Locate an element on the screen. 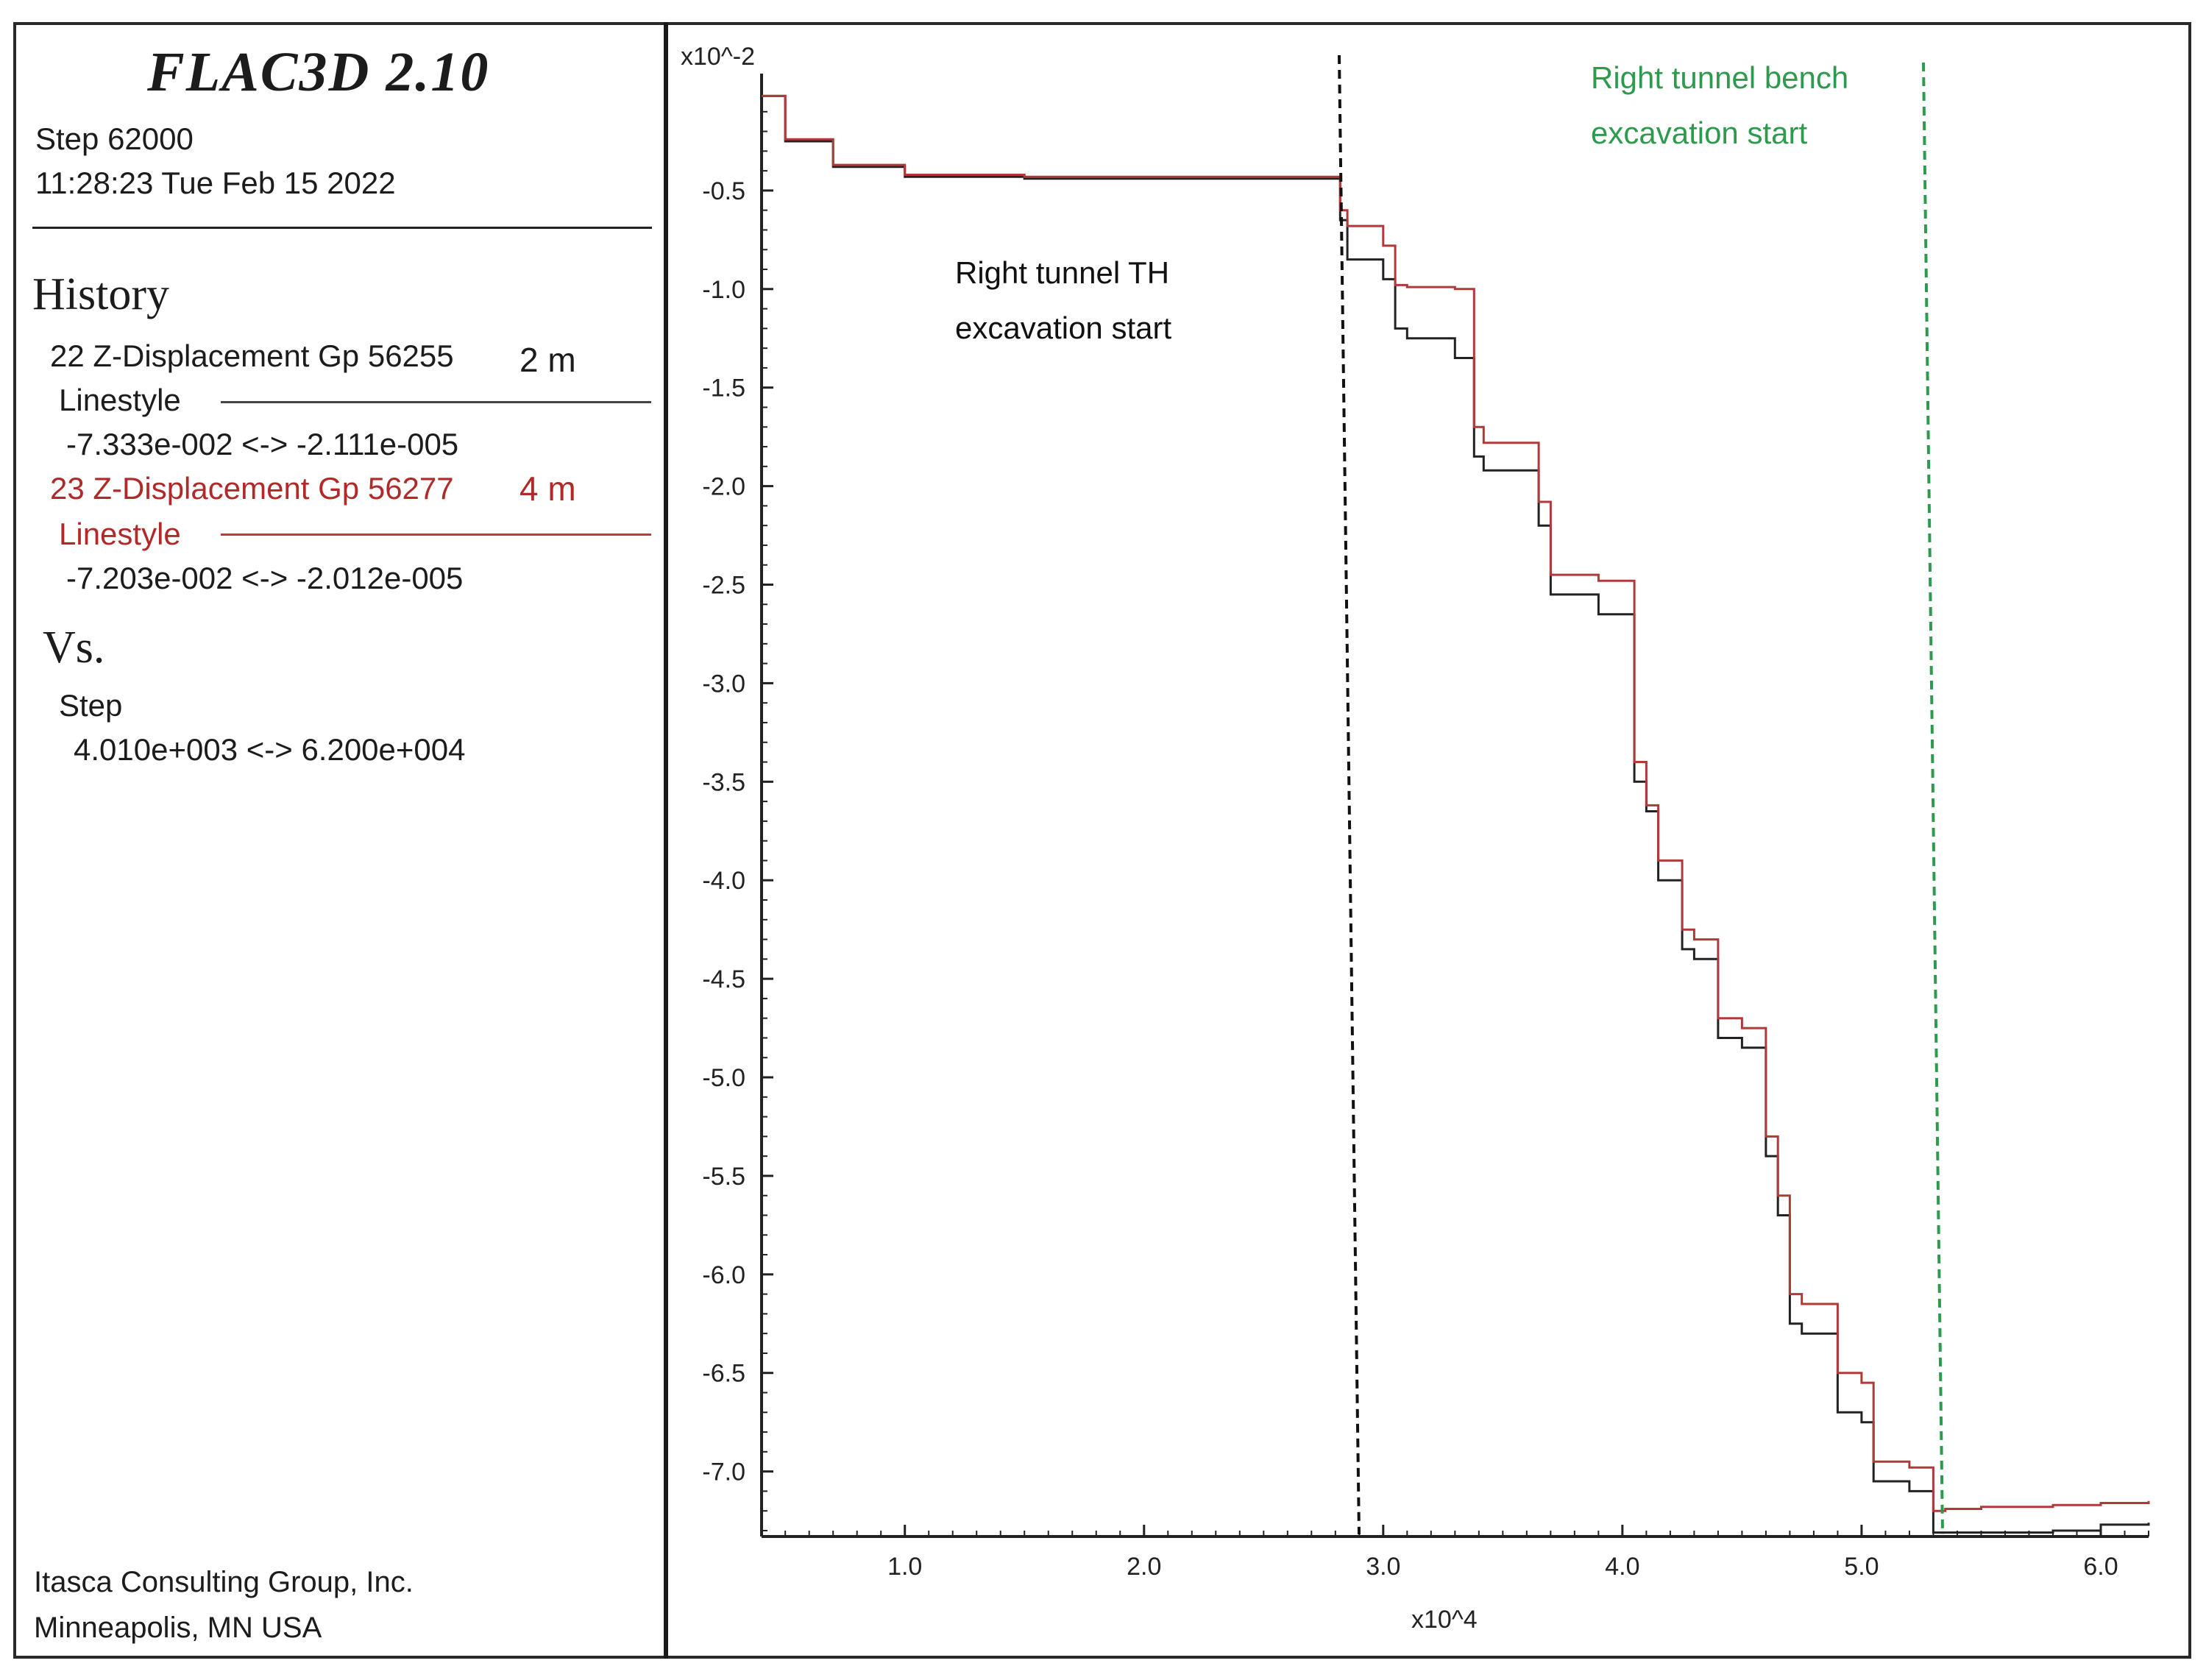 The height and width of the screenshot is (1680, 2206). vs-heading: Vs. is located at coordinates (74, 648).